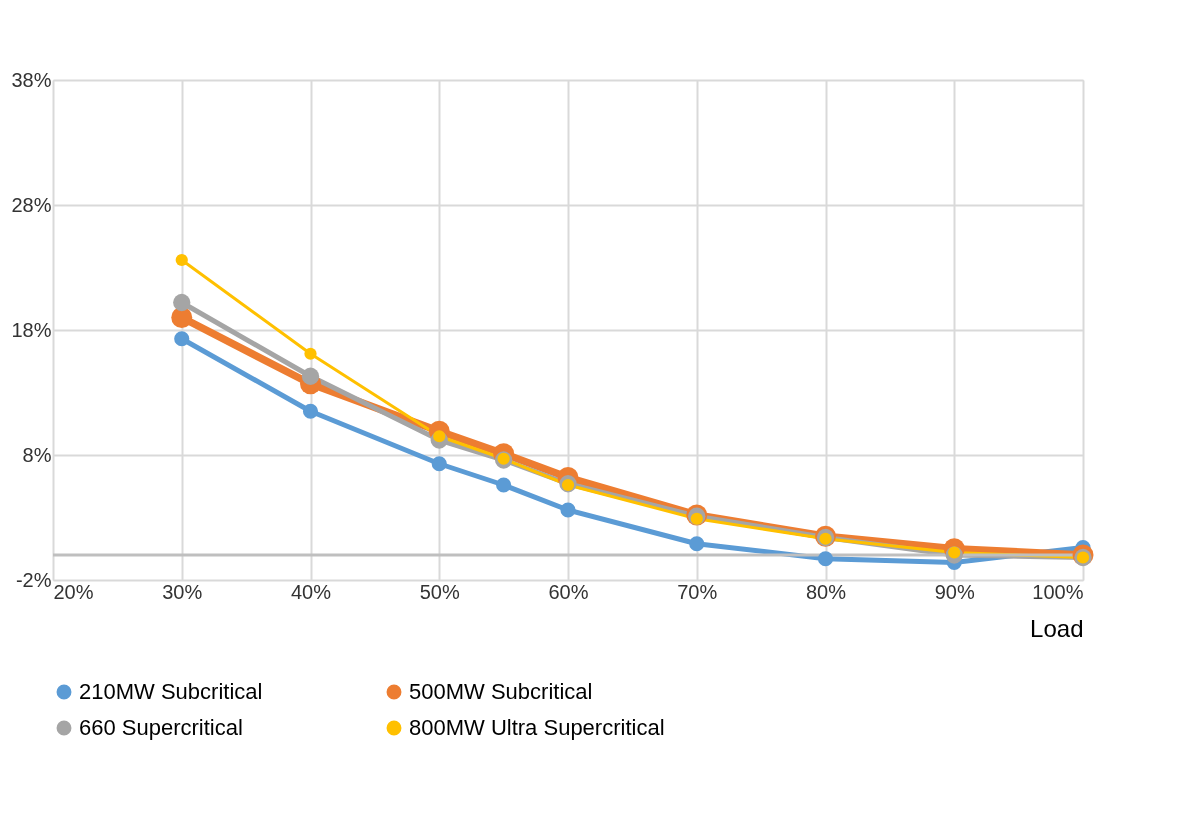 This screenshot has height=839, width=1202. What do you see at coordinates (311, 591) in the screenshot?
I see `x-tick-label: 40%` at bounding box center [311, 591].